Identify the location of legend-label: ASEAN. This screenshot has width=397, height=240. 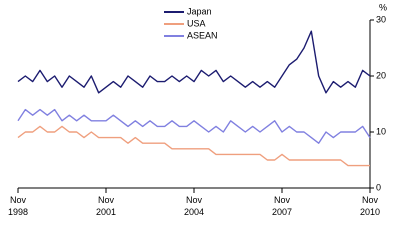
(202, 35).